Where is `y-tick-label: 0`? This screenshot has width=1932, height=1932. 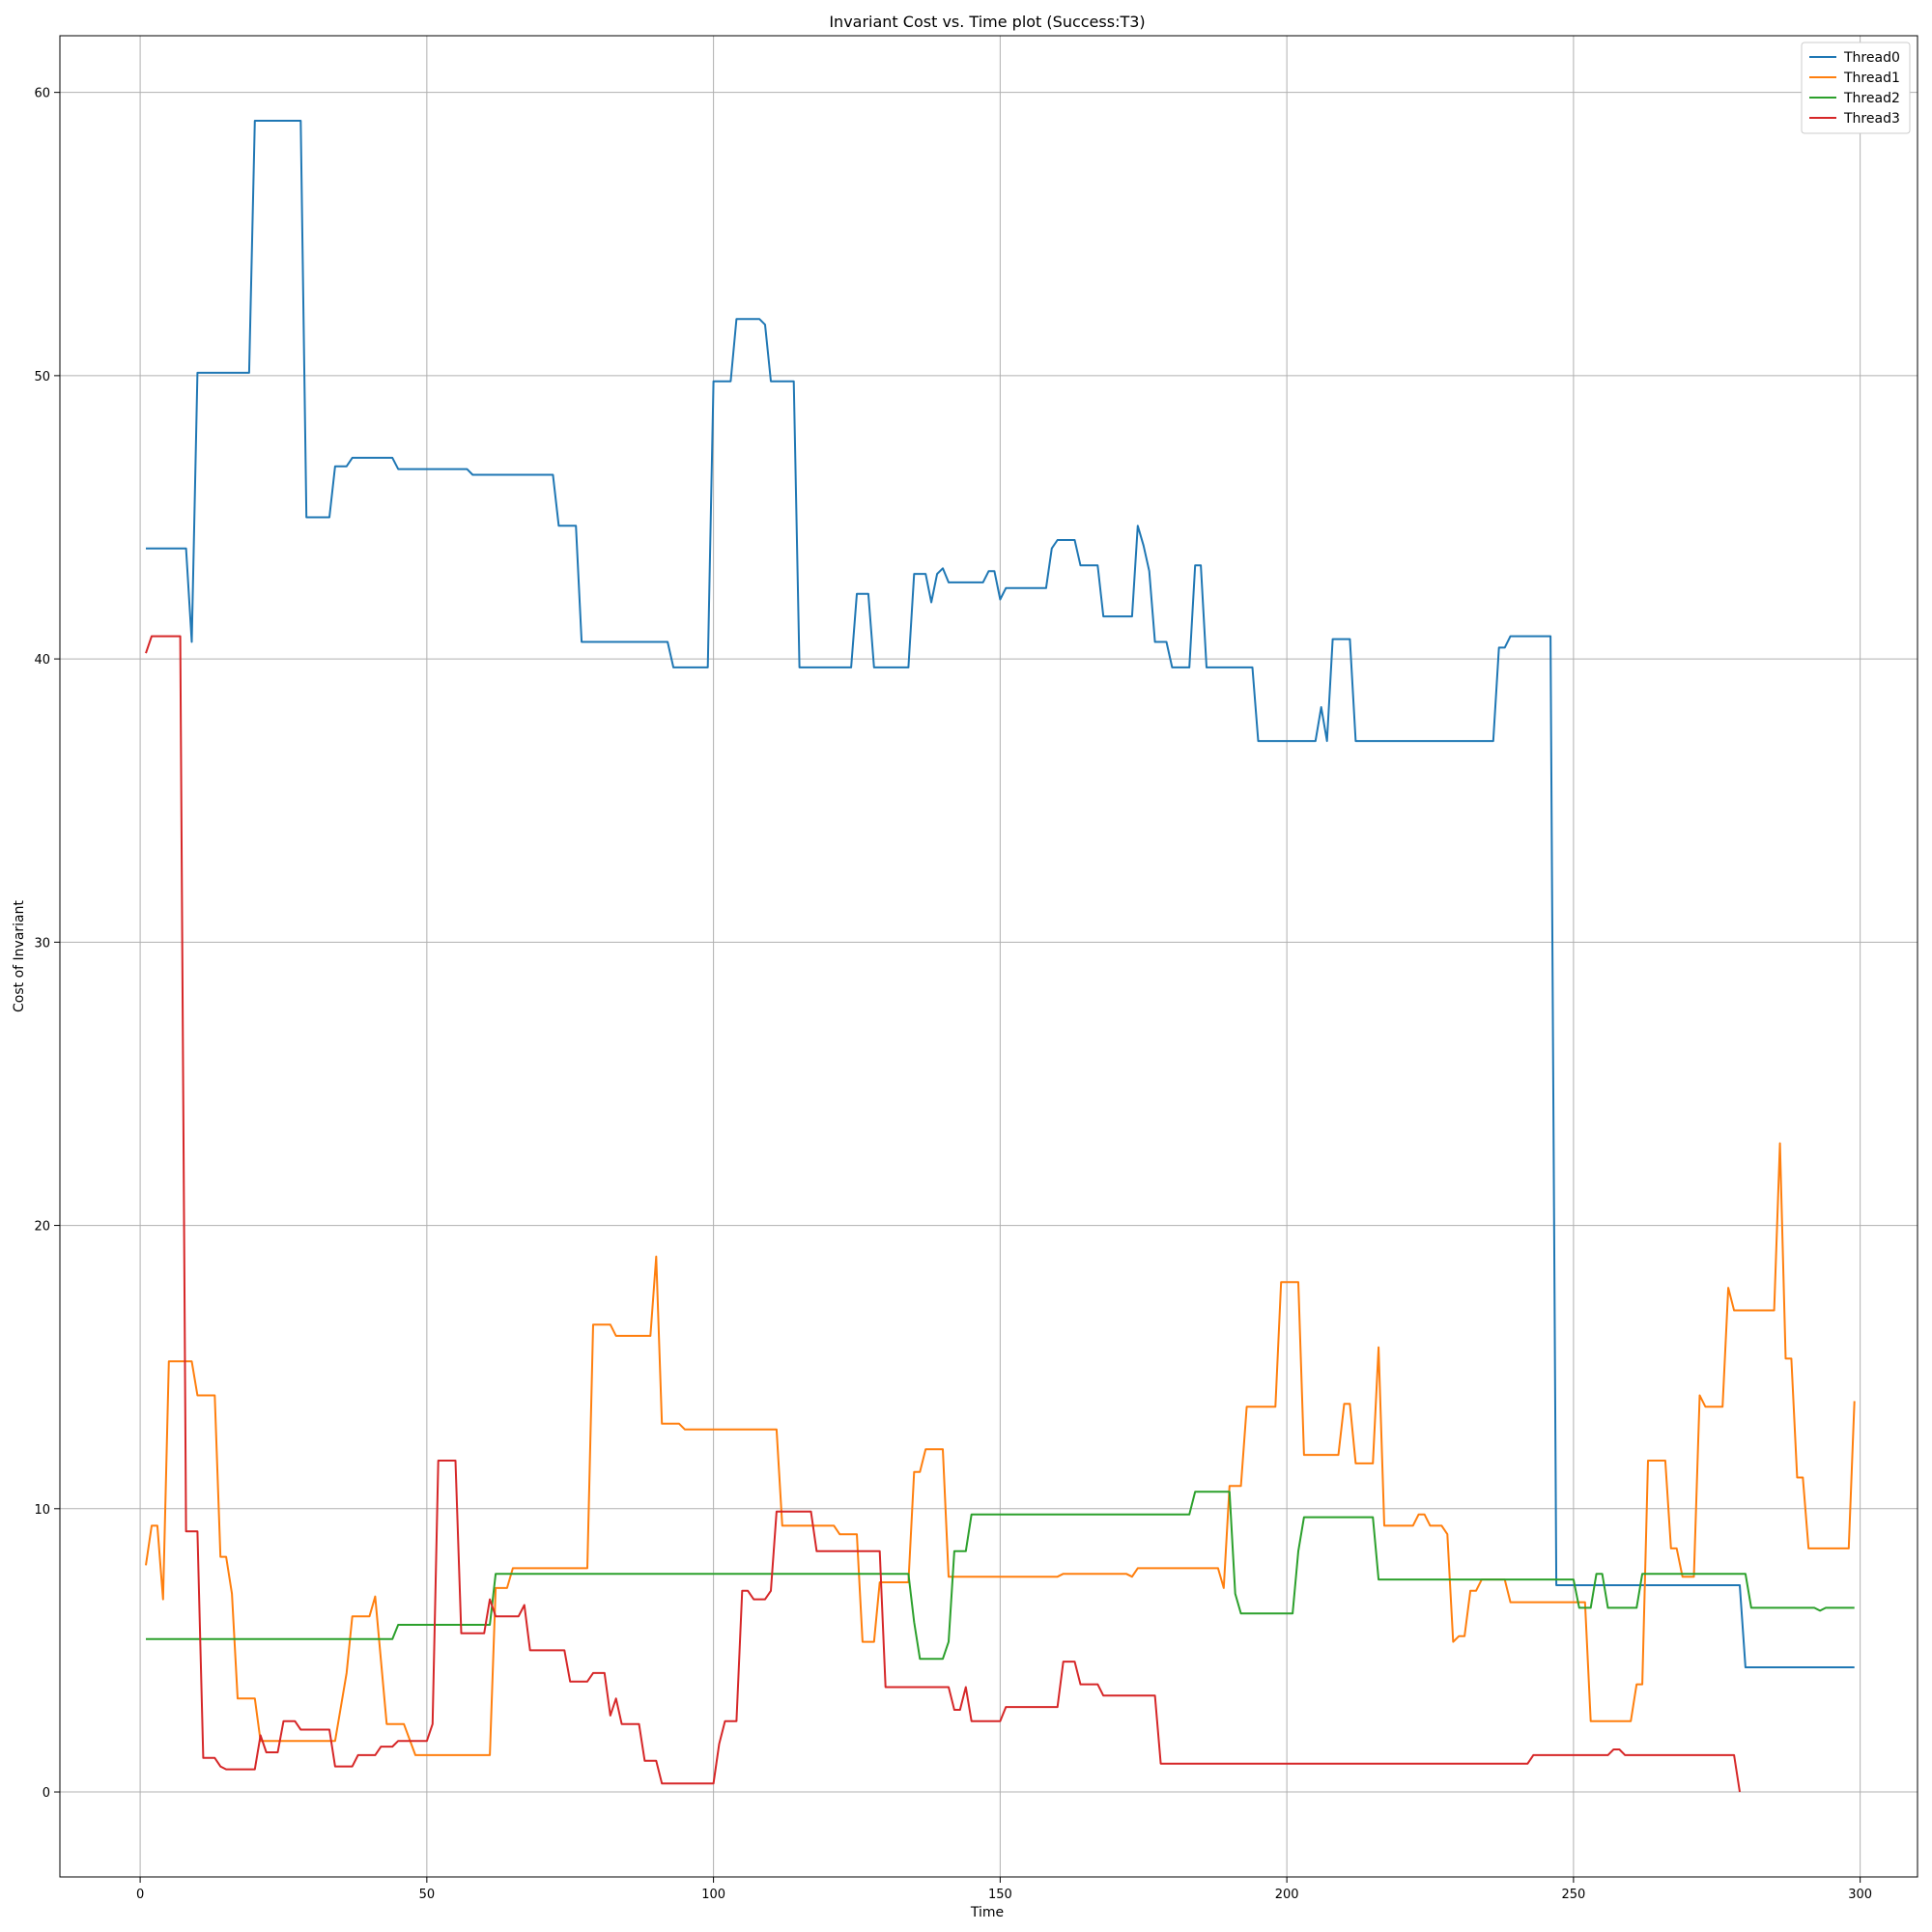
y-tick-label: 0 is located at coordinates (46, 1793).